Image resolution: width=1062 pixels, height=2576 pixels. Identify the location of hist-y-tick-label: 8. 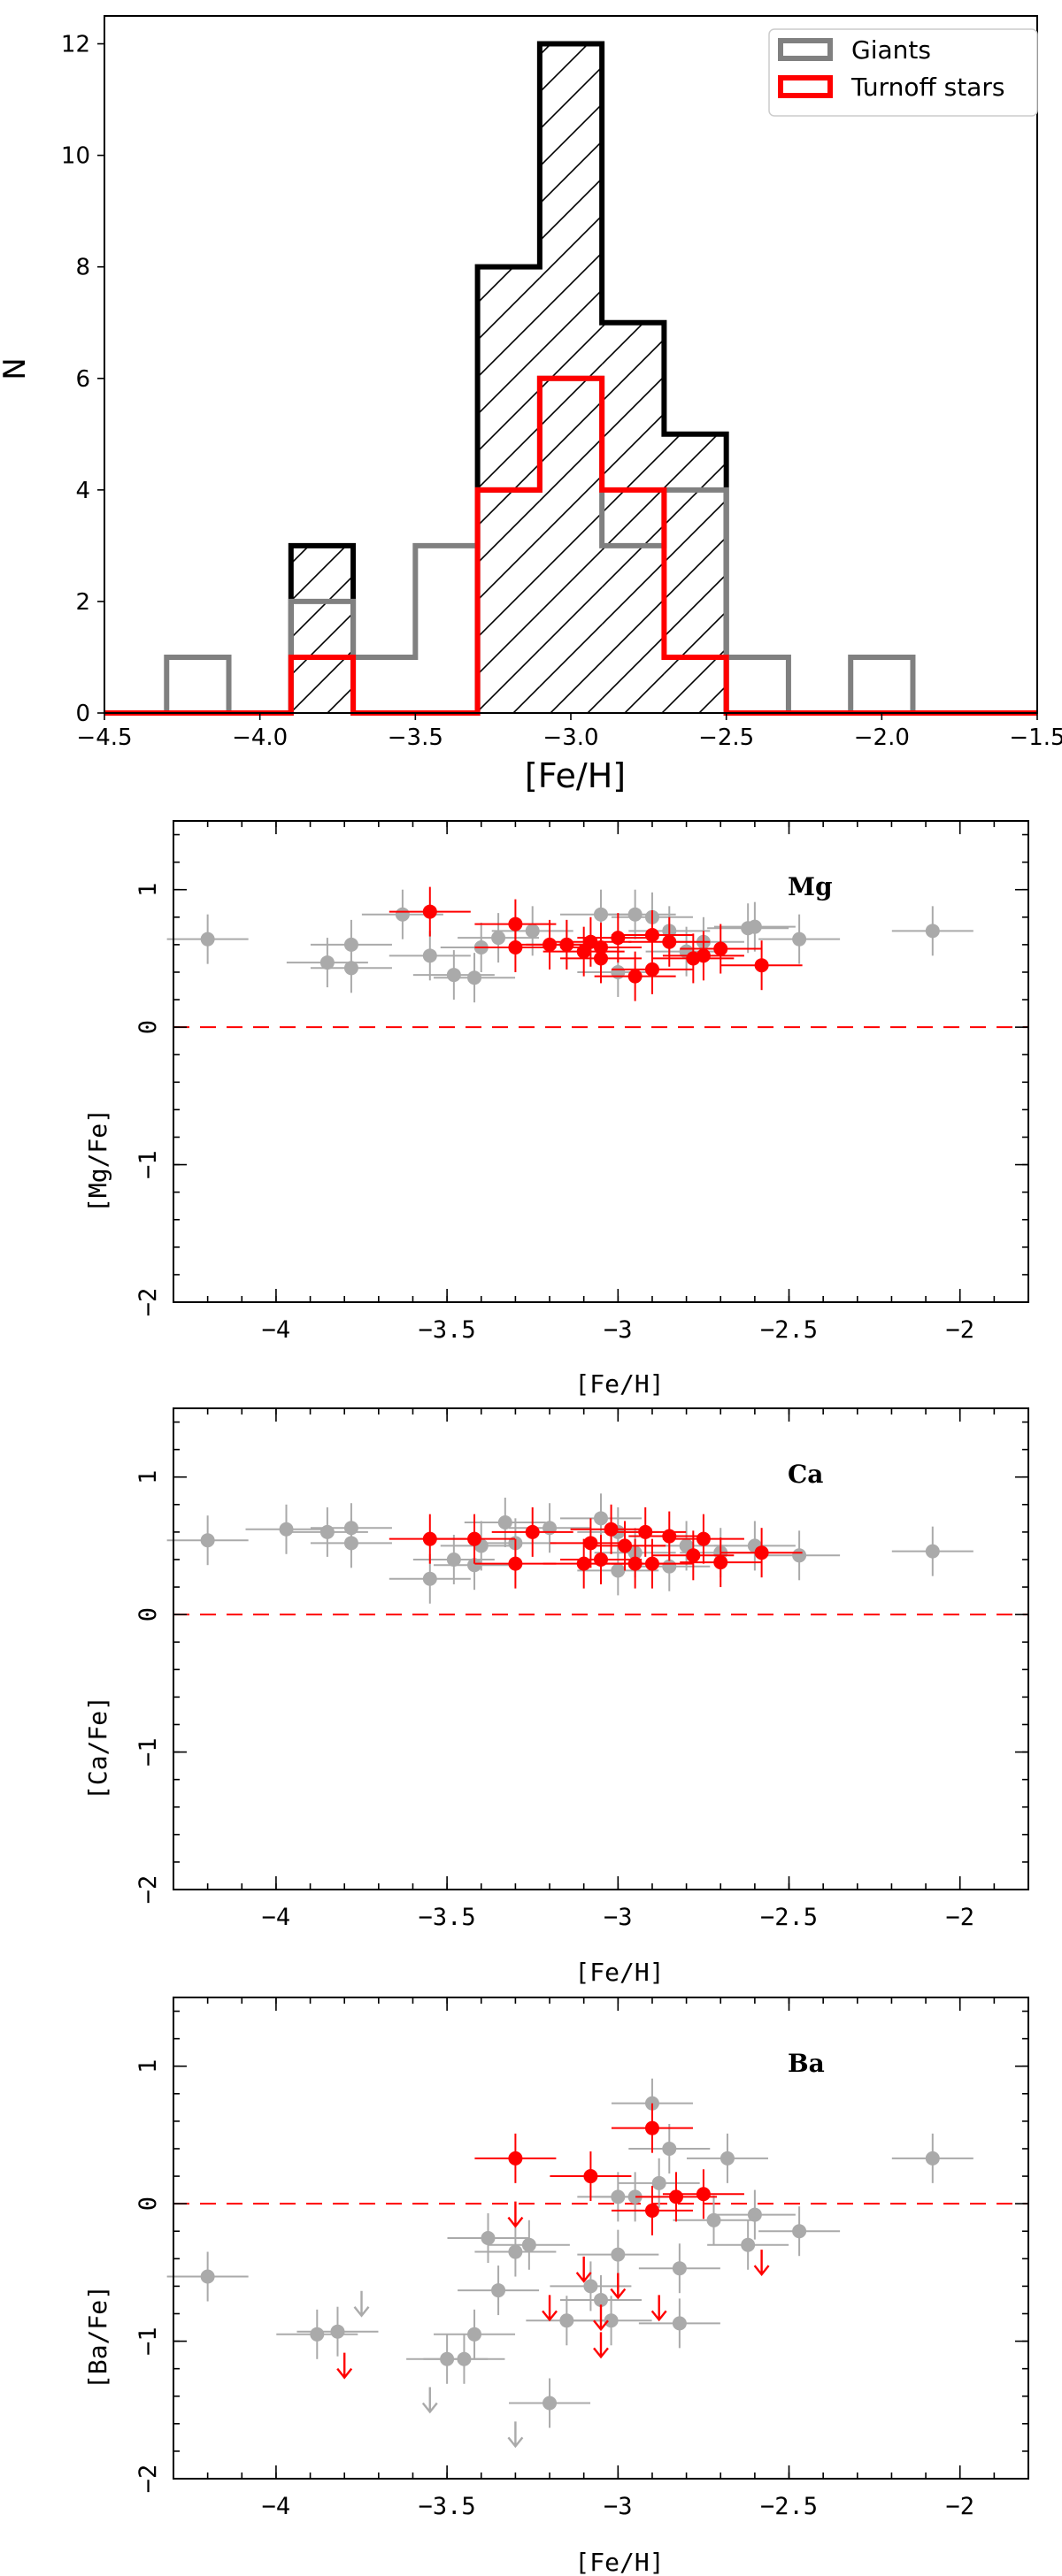
(82, 268).